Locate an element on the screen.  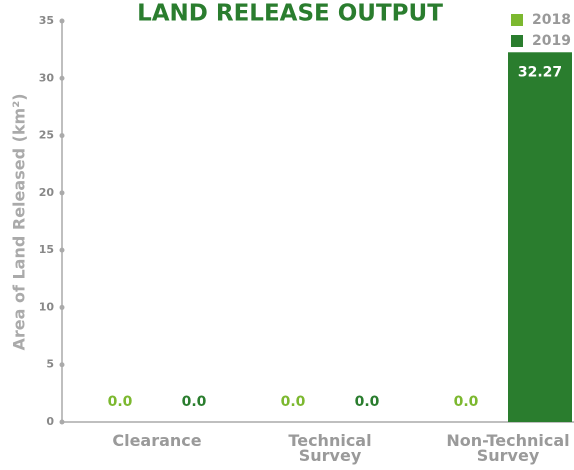
legend-label: 2019 is located at coordinates (551, 41).